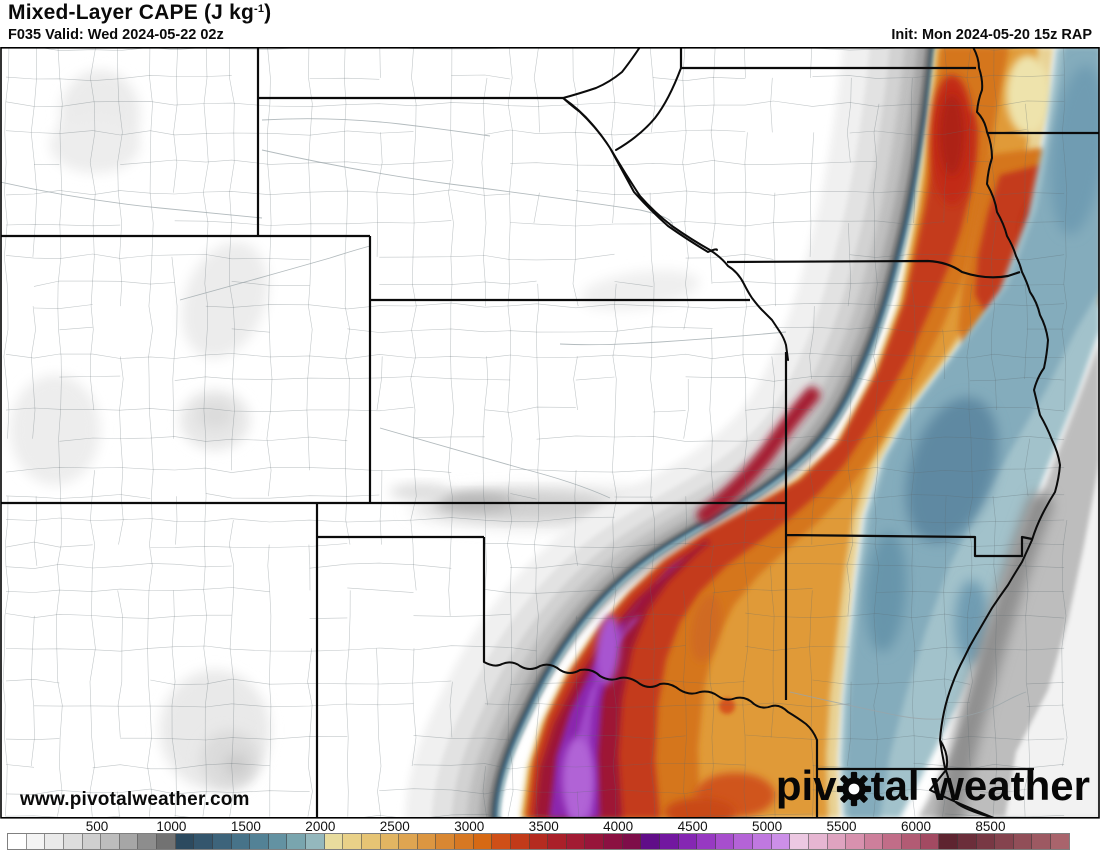 The width and height of the screenshot is (1100, 850). I want to click on site-url-watermark: www.pivotalweather.com, so click(135, 799).